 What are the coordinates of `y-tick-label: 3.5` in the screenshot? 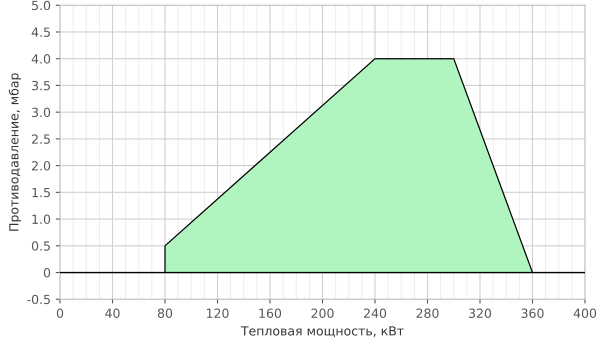 It's located at (41, 85).